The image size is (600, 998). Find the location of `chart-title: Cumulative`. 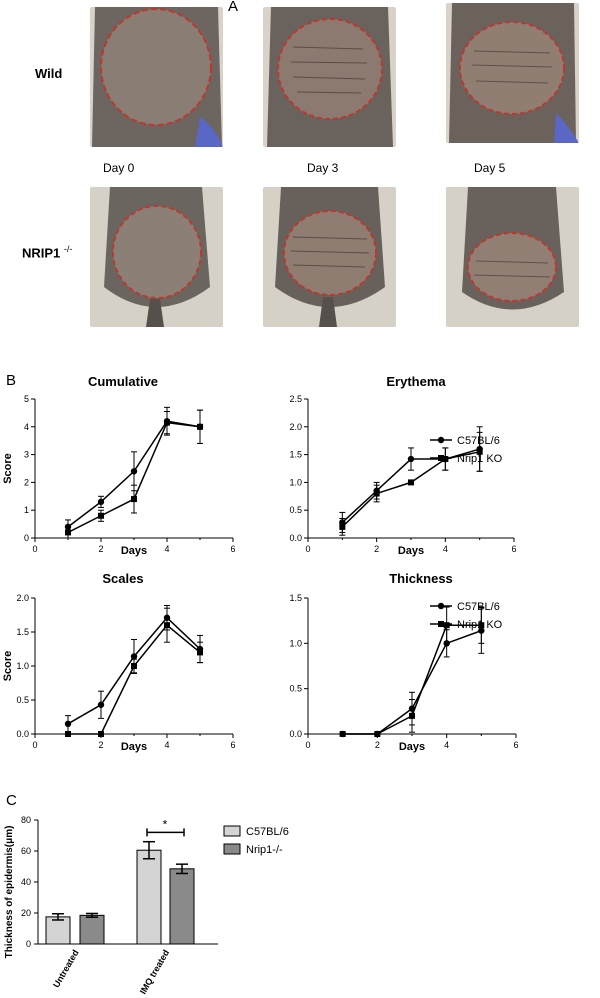

chart-title: Cumulative is located at coordinates (123, 381).